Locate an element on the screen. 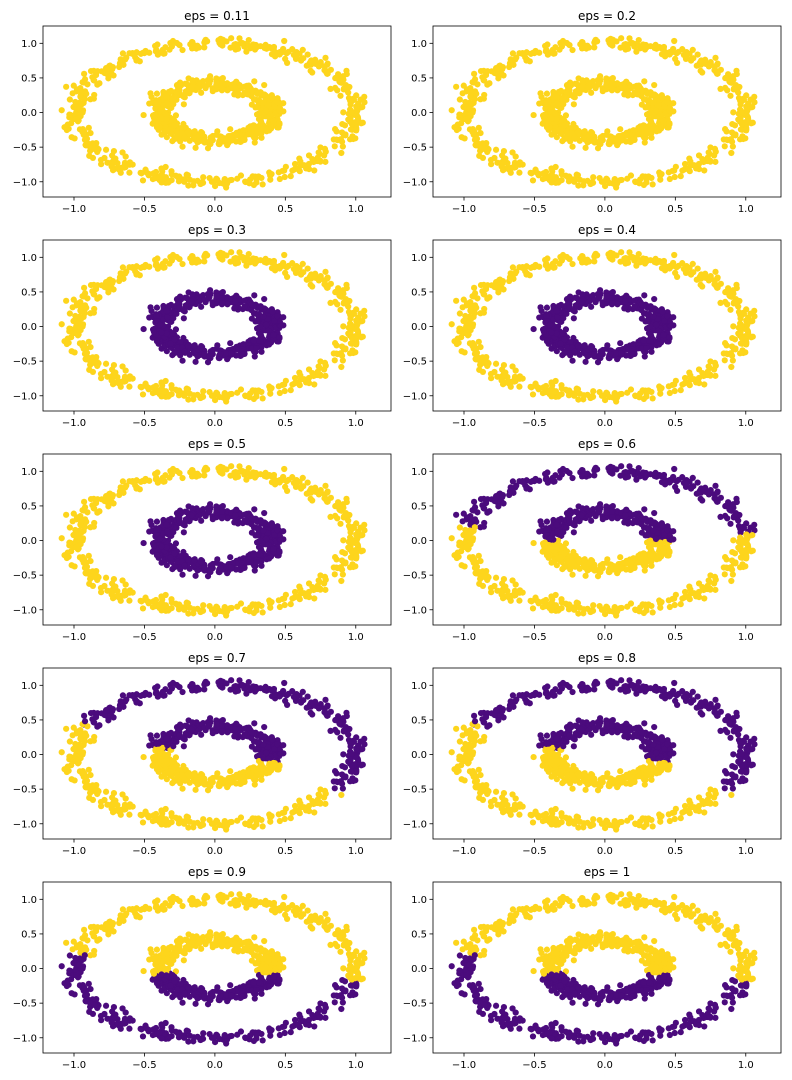 This screenshot has width=792, height=1080. x-tick-label: 1.0 is located at coordinates (356, 209).